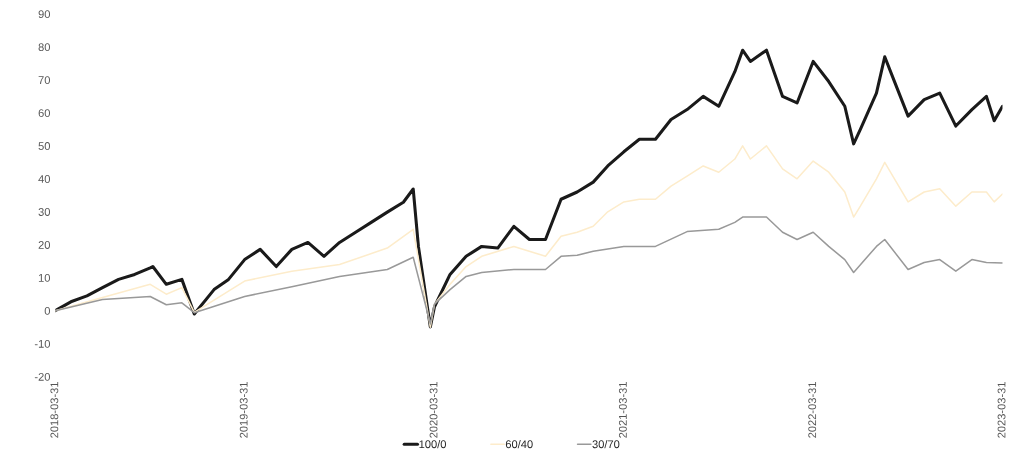 The width and height of the screenshot is (1024, 465). What do you see at coordinates (42, 376) in the screenshot?
I see `y-tick-label: -20` at bounding box center [42, 376].